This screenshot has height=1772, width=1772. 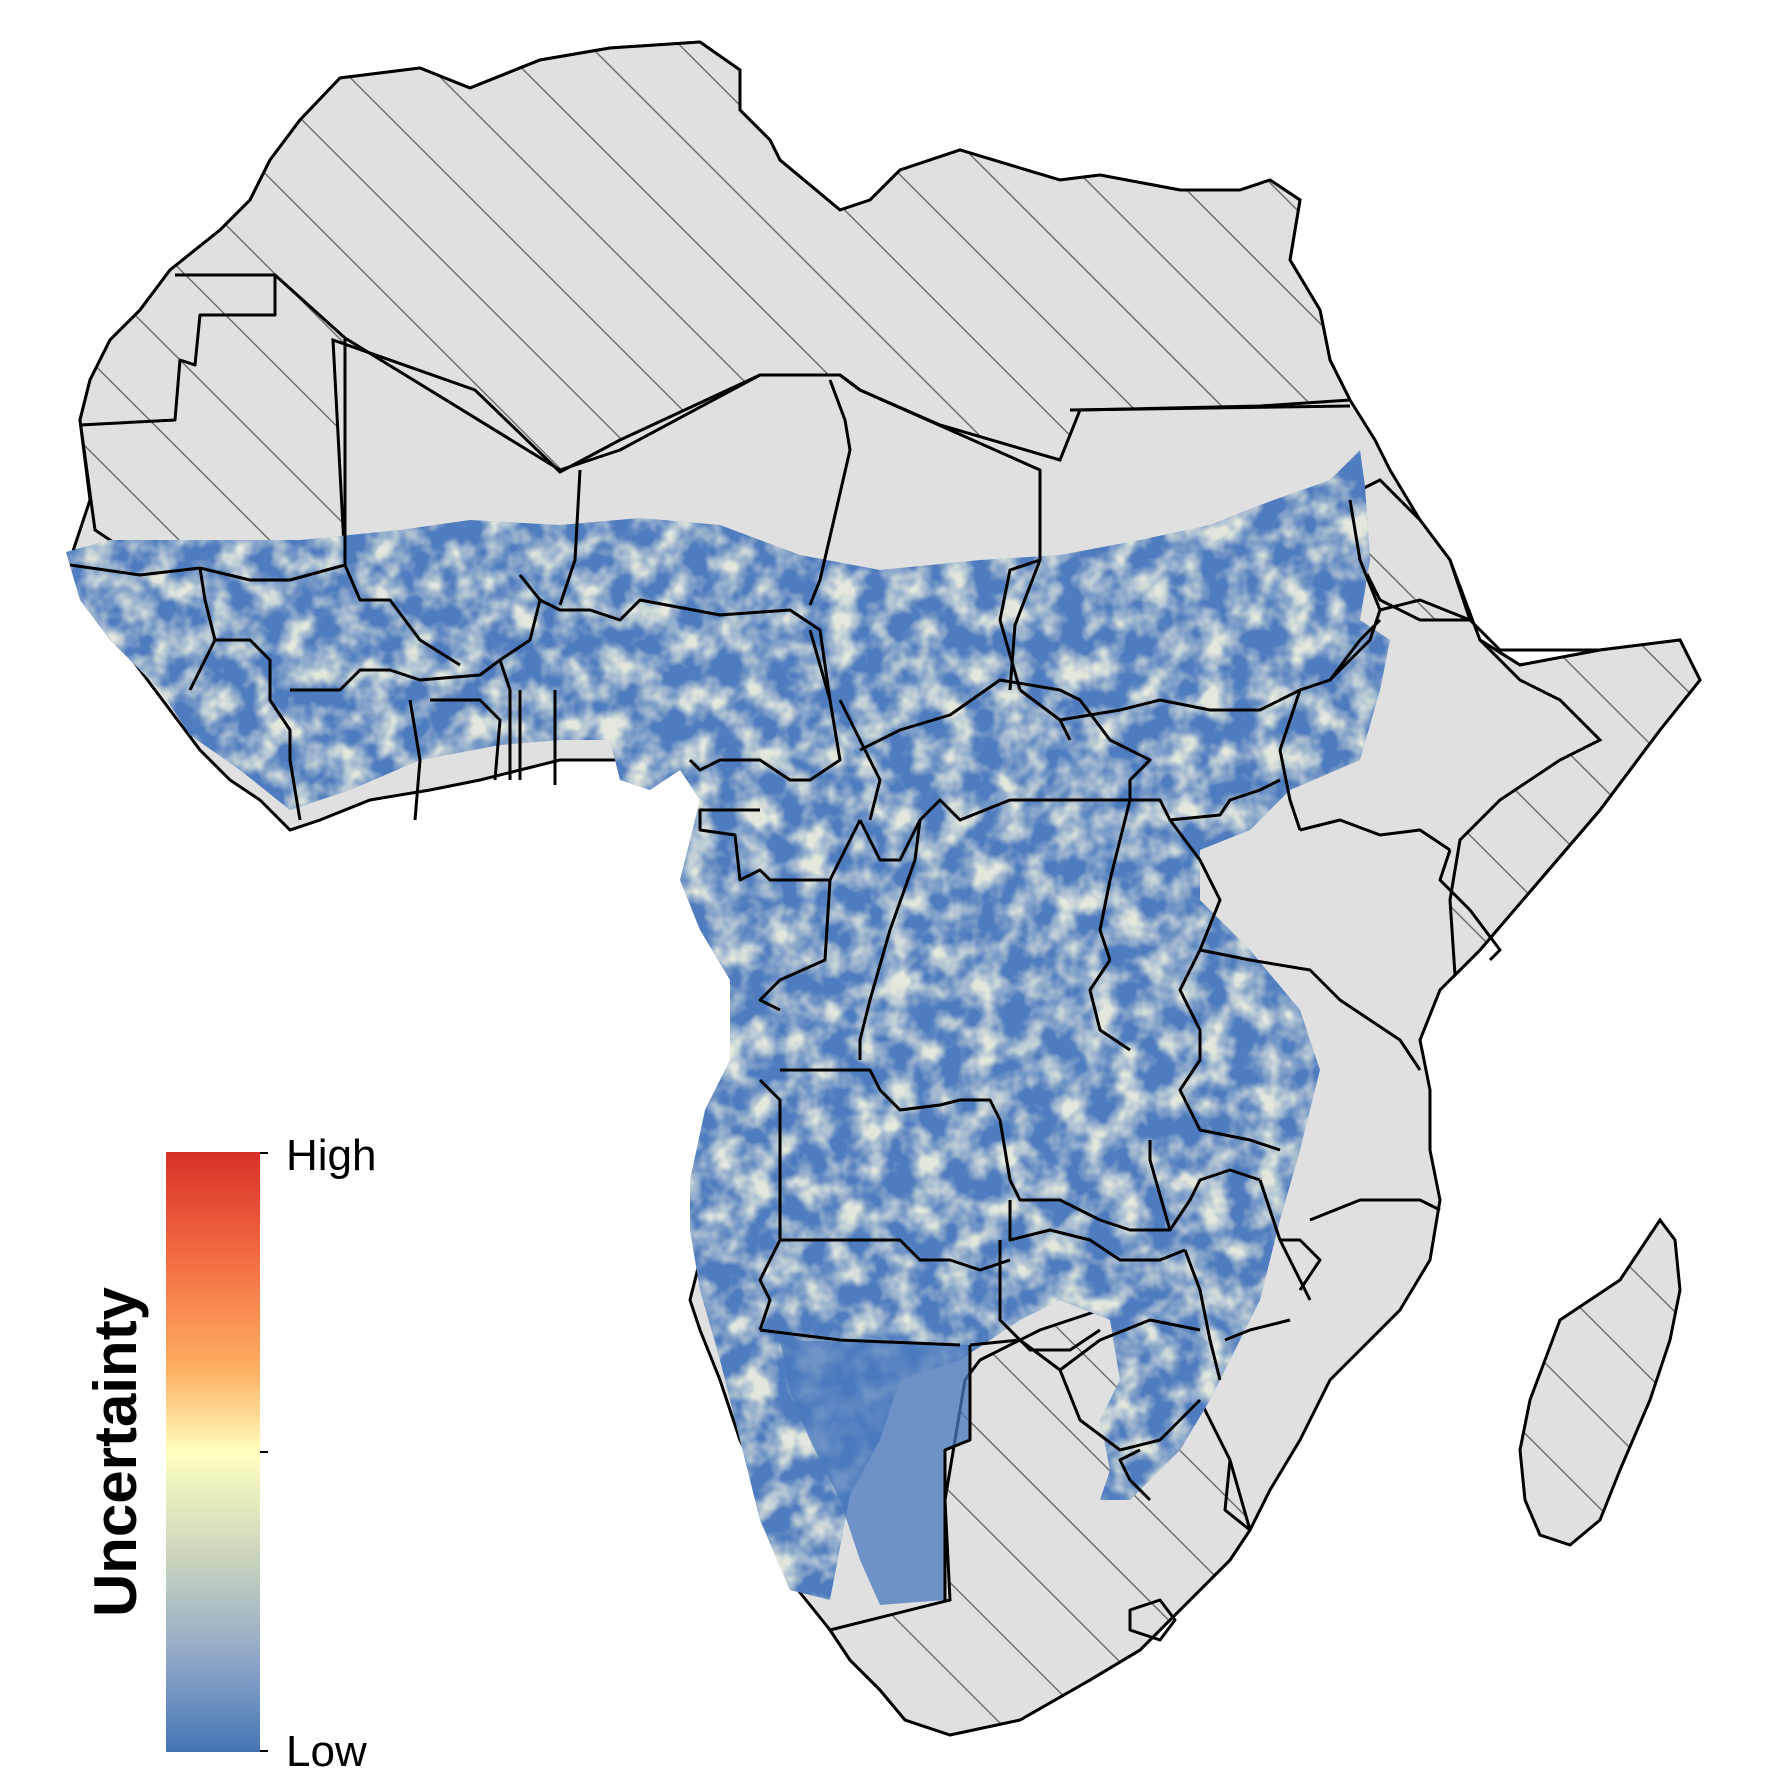 What do you see at coordinates (331, 1155) in the screenshot?
I see `legend-high-label: High` at bounding box center [331, 1155].